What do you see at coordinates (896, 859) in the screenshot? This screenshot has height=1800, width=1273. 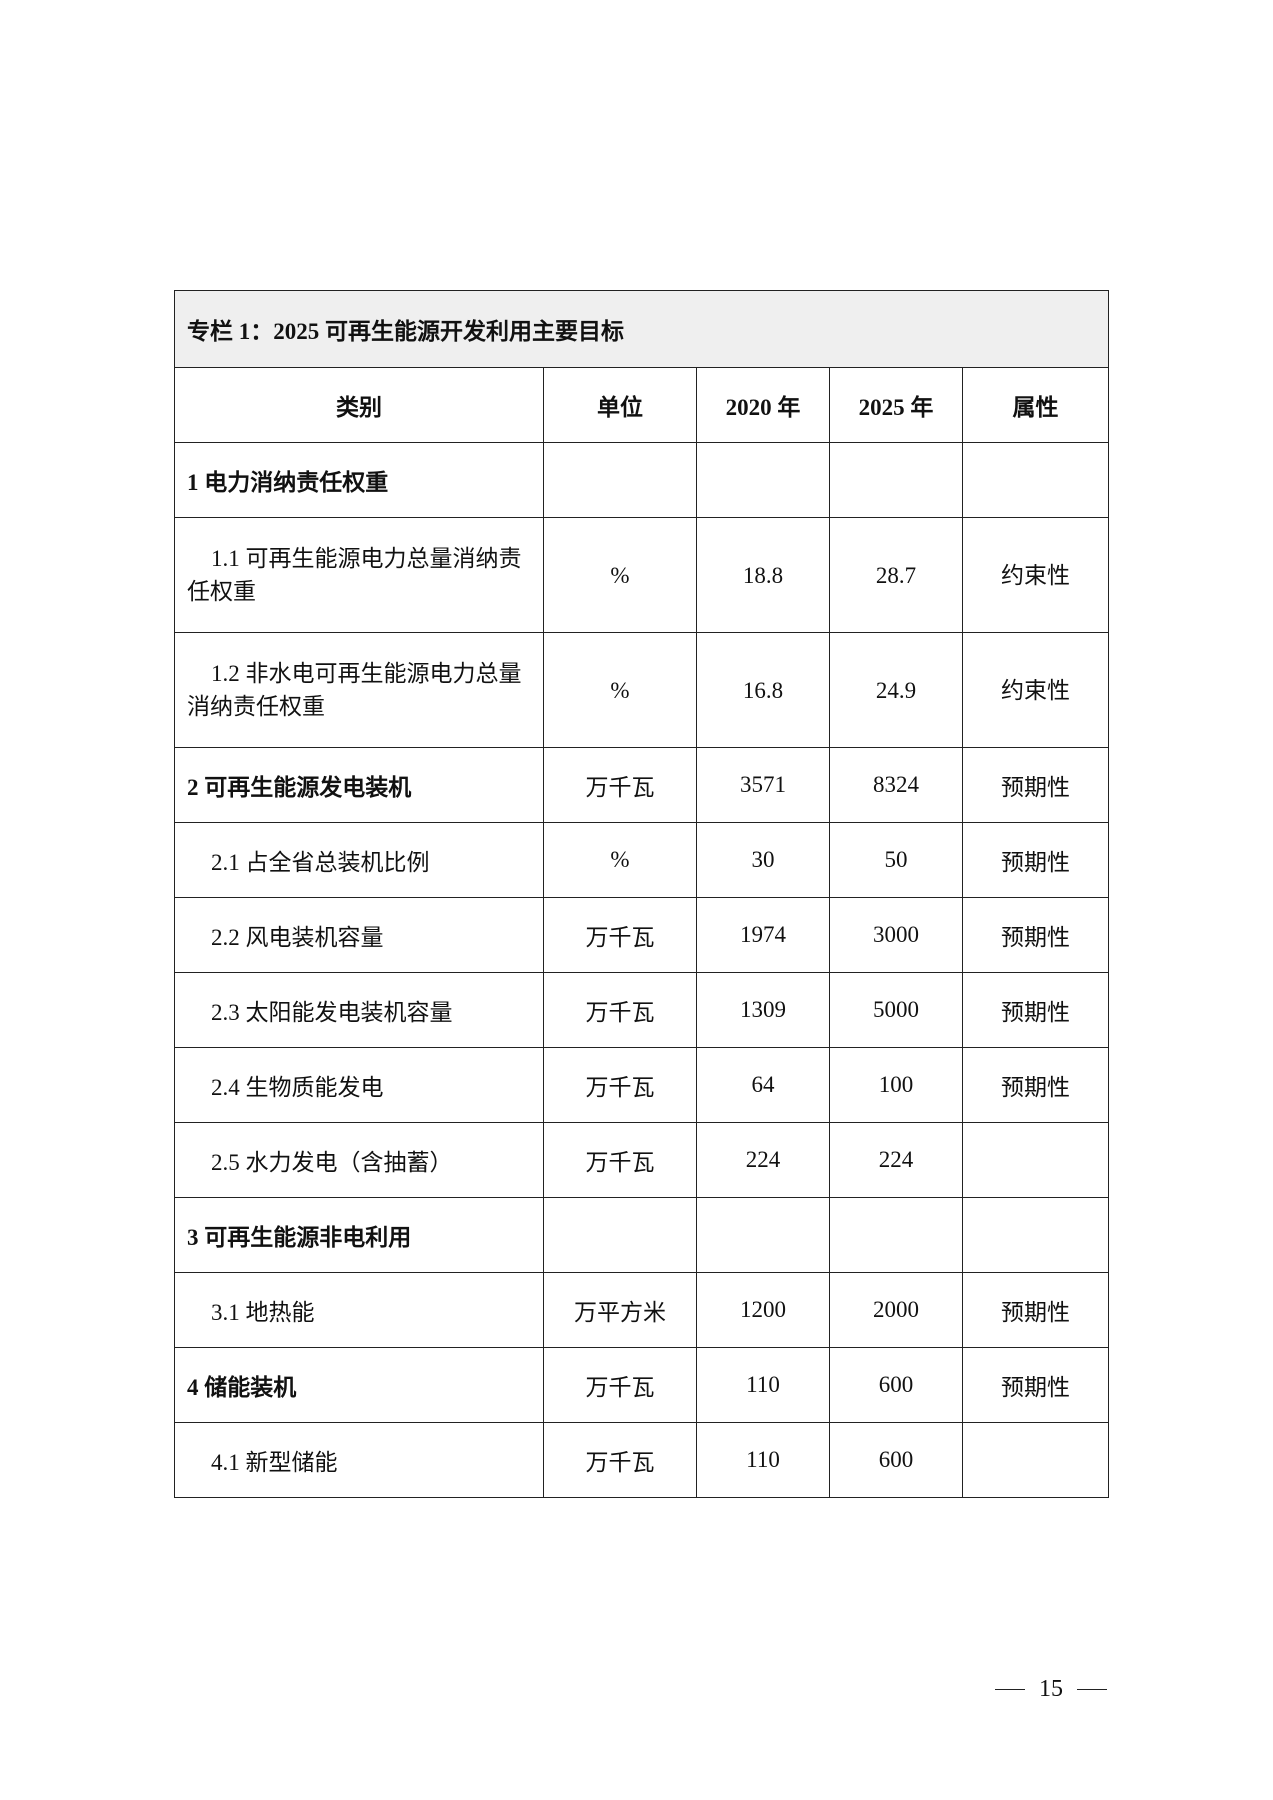 I see `value-2025-cell-text: 50` at bounding box center [896, 859].